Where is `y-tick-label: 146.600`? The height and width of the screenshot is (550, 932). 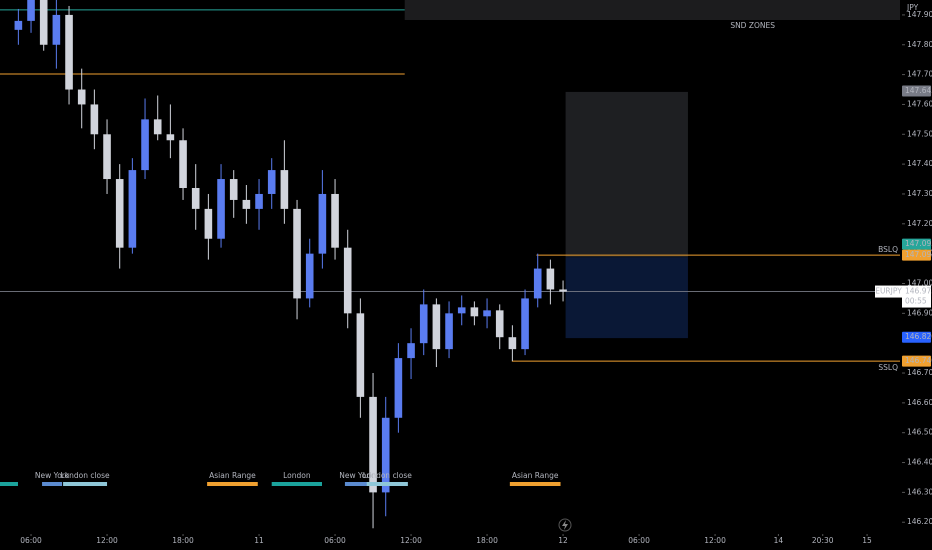 y-tick-label: 146.600 is located at coordinates (919, 402).